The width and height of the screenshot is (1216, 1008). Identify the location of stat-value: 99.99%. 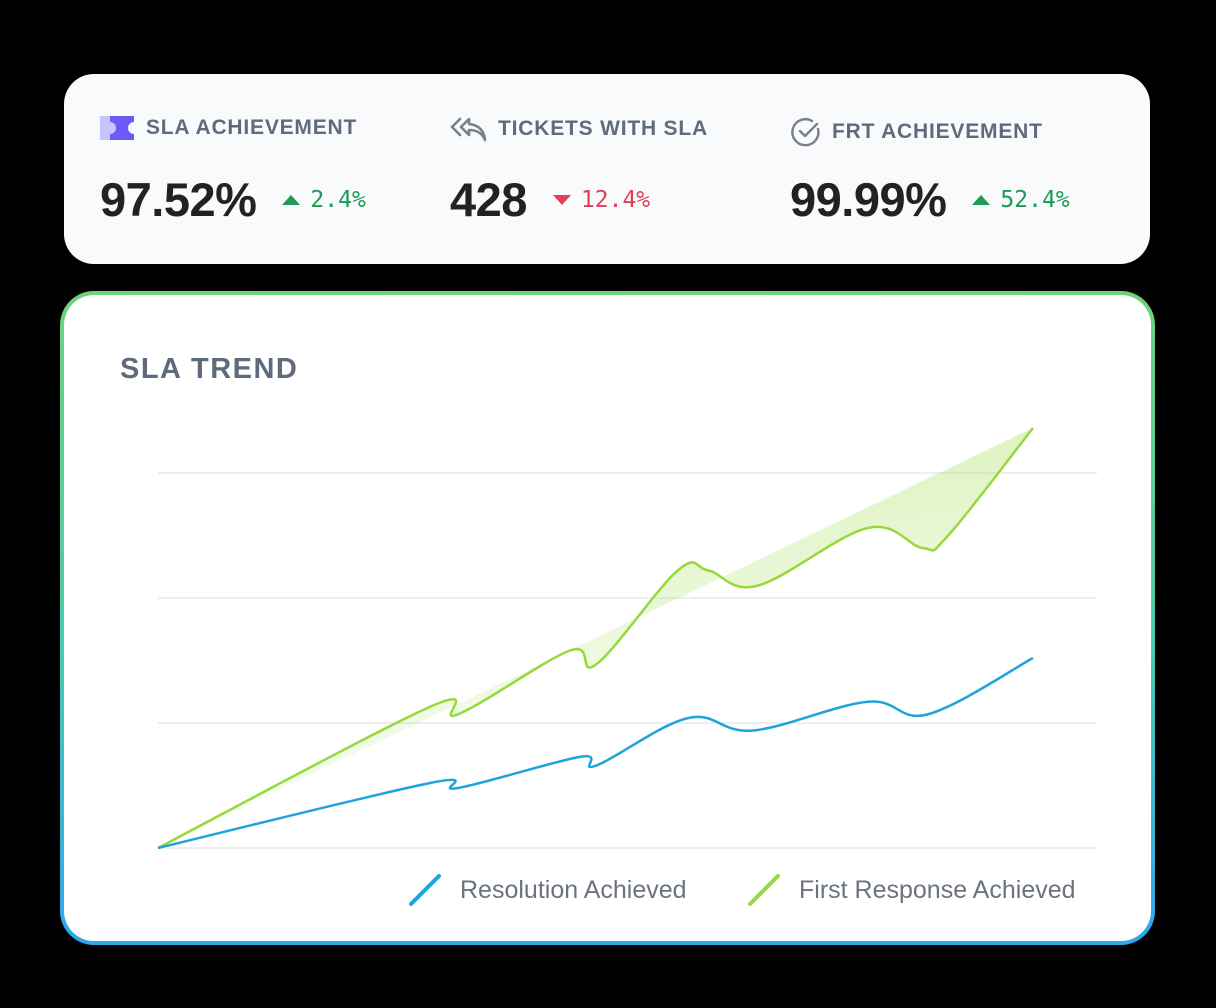
(868, 199).